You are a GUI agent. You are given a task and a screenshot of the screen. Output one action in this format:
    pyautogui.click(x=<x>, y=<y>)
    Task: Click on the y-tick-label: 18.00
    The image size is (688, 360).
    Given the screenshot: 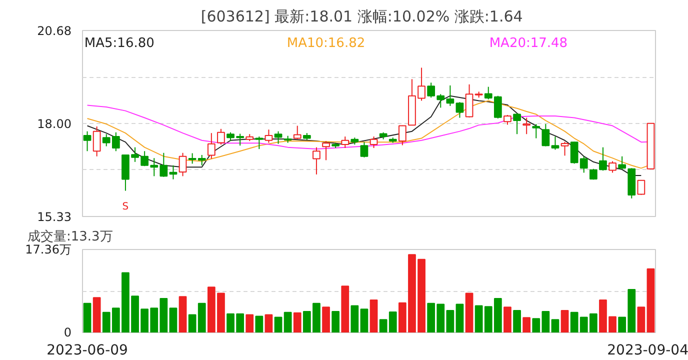 What is the action you would take?
    pyautogui.click(x=54, y=124)
    